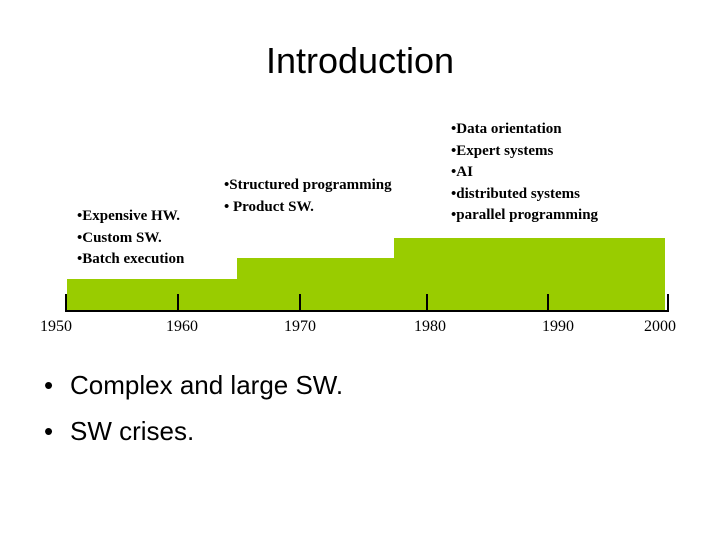 The height and width of the screenshot is (540, 720). I want to click on era-bar-1960s, so click(315, 284).